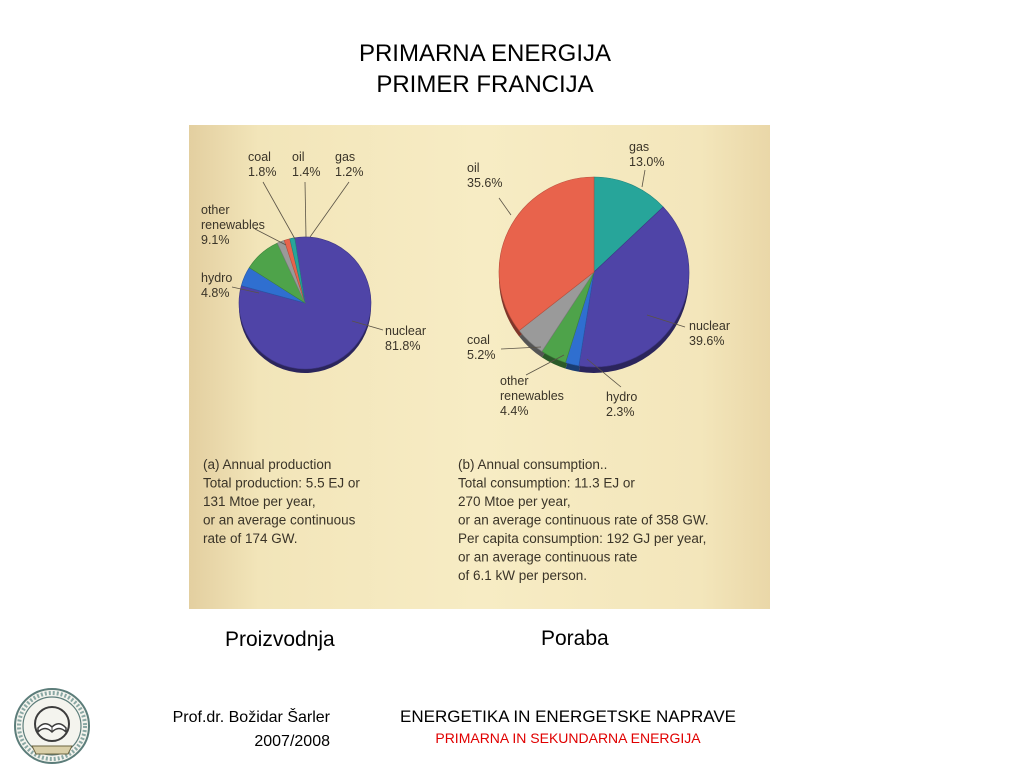 The height and width of the screenshot is (771, 1024). Describe the element at coordinates (405, 338) in the screenshot. I see `slice-label-nuclear: nuclear 81.8%` at that location.